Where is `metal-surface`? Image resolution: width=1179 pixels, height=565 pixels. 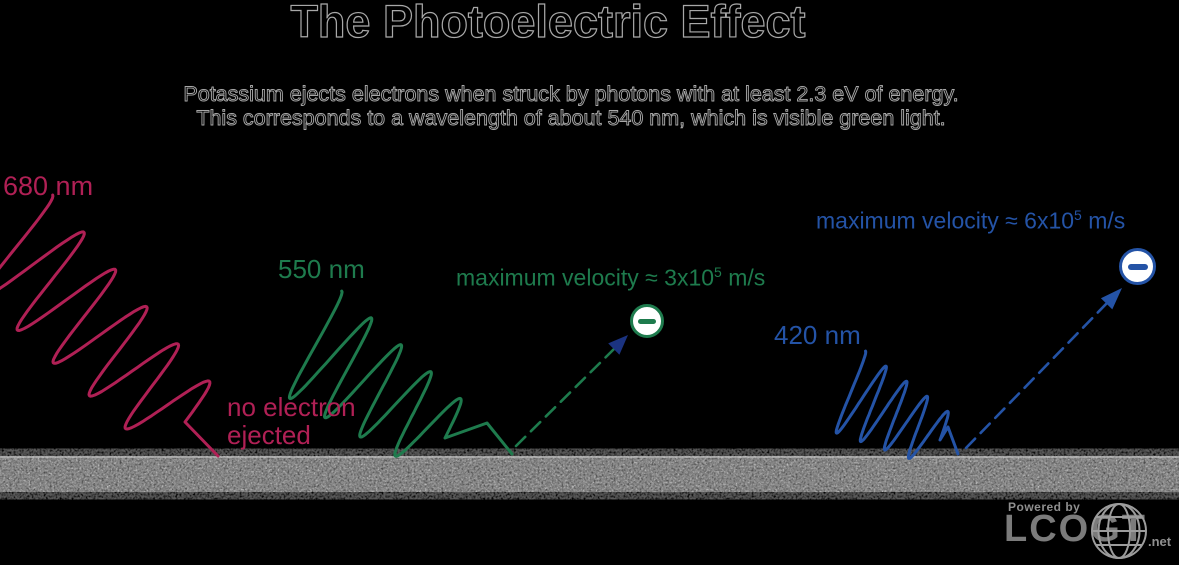 metal-surface is located at coordinates (589, 474).